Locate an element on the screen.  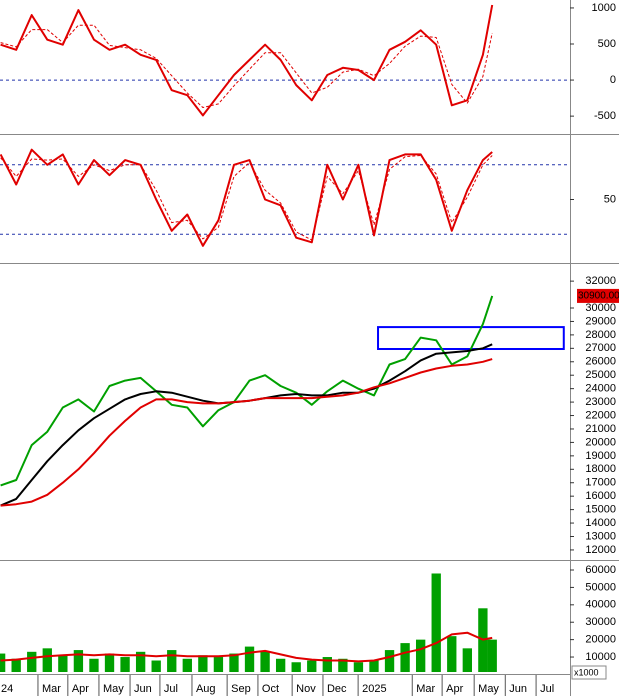
x-tick-label: Nov is located at coordinates (306, 689).